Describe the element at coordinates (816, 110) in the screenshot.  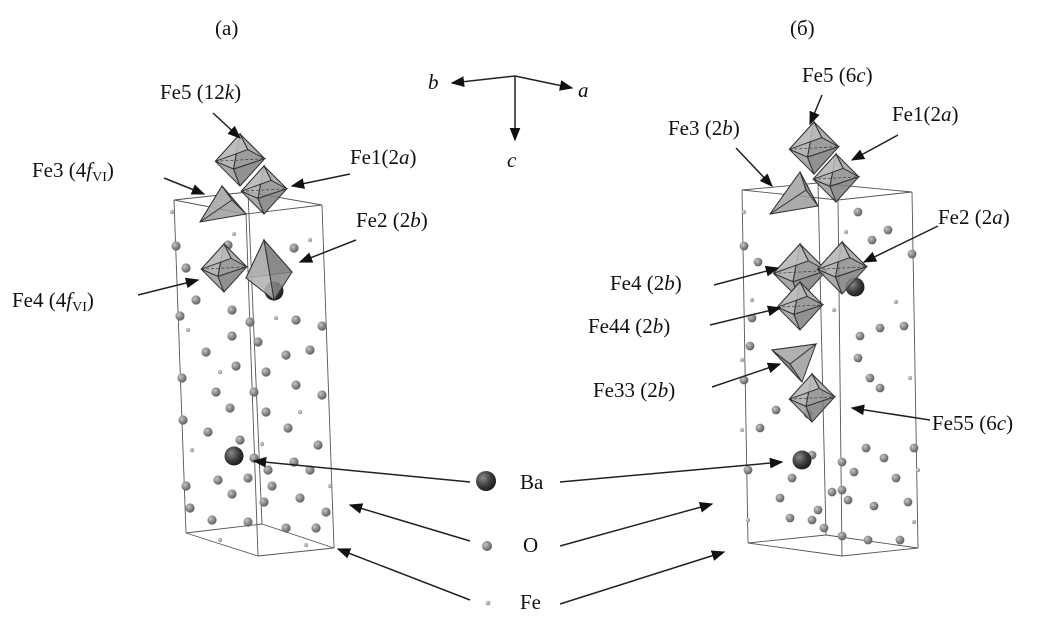
I see `arrow-b-fe5` at that location.